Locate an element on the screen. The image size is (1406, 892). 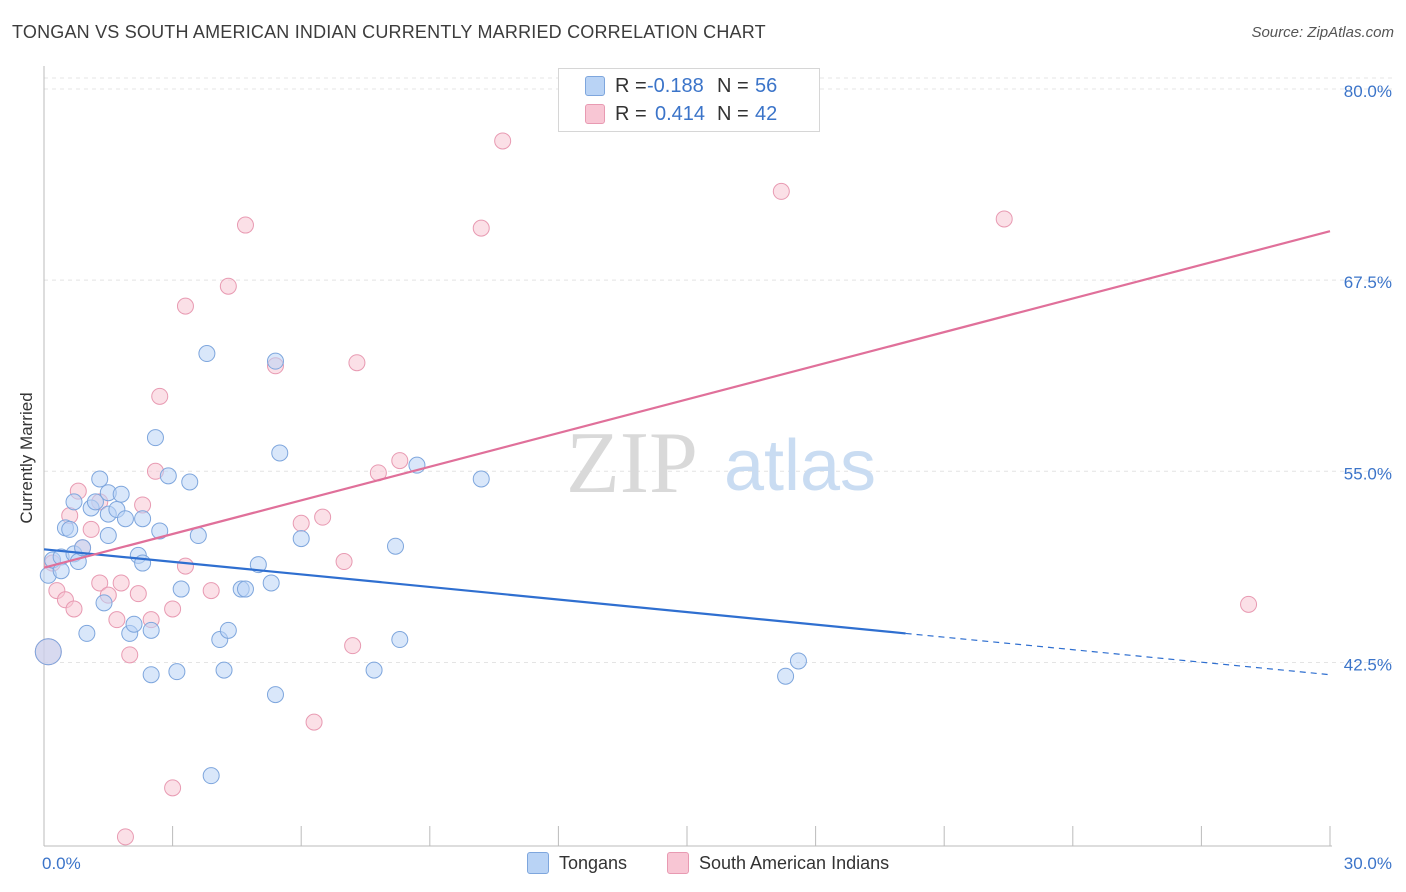
n-value: 56 is located at coordinates (766, 85).